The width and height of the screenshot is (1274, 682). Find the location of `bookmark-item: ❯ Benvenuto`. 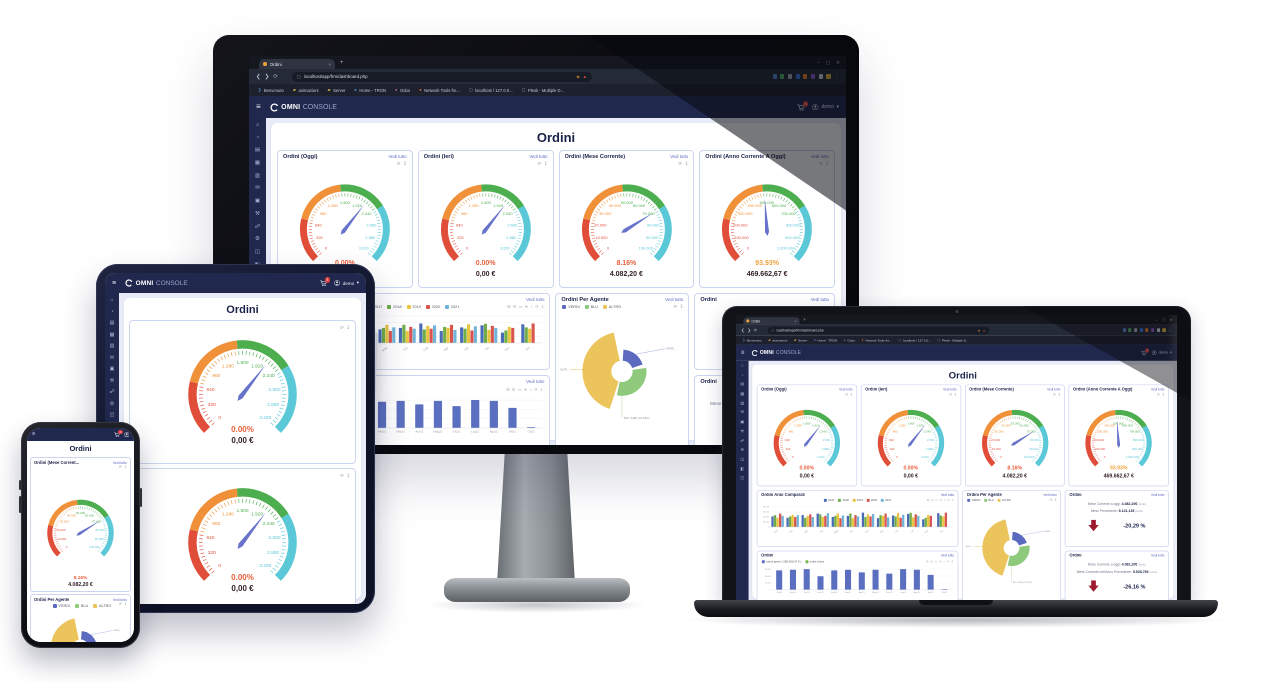

bookmark-item: ❯ Benvenuto is located at coordinates (752, 339).